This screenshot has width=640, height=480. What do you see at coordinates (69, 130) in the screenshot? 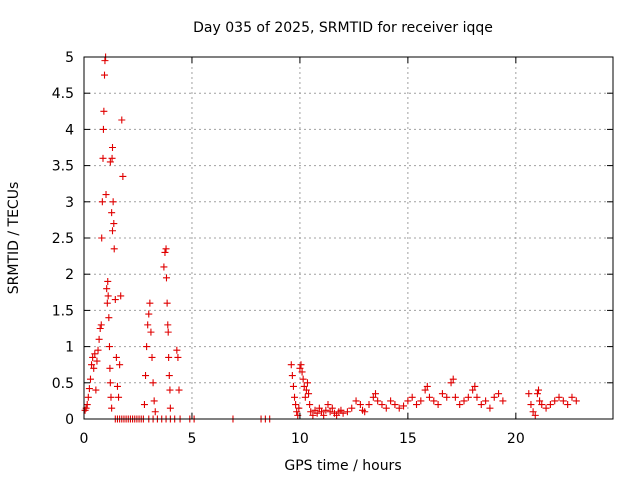
I see `y-tick-label: 4` at bounding box center [69, 130].